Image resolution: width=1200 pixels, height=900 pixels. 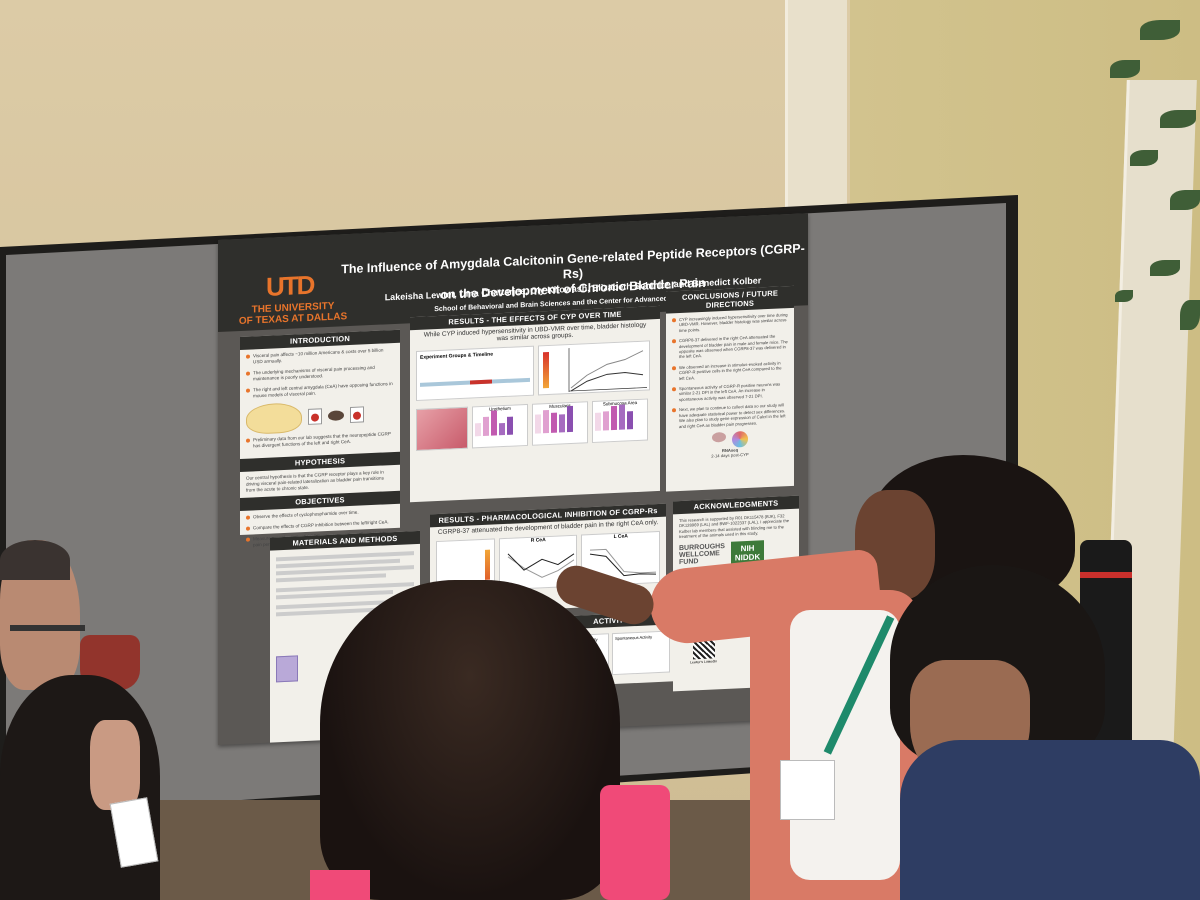 What do you see at coordinates (560, 423) in the screenshot?
I see `muscularis-bar-chart: Muscularis` at bounding box center [560, 423].